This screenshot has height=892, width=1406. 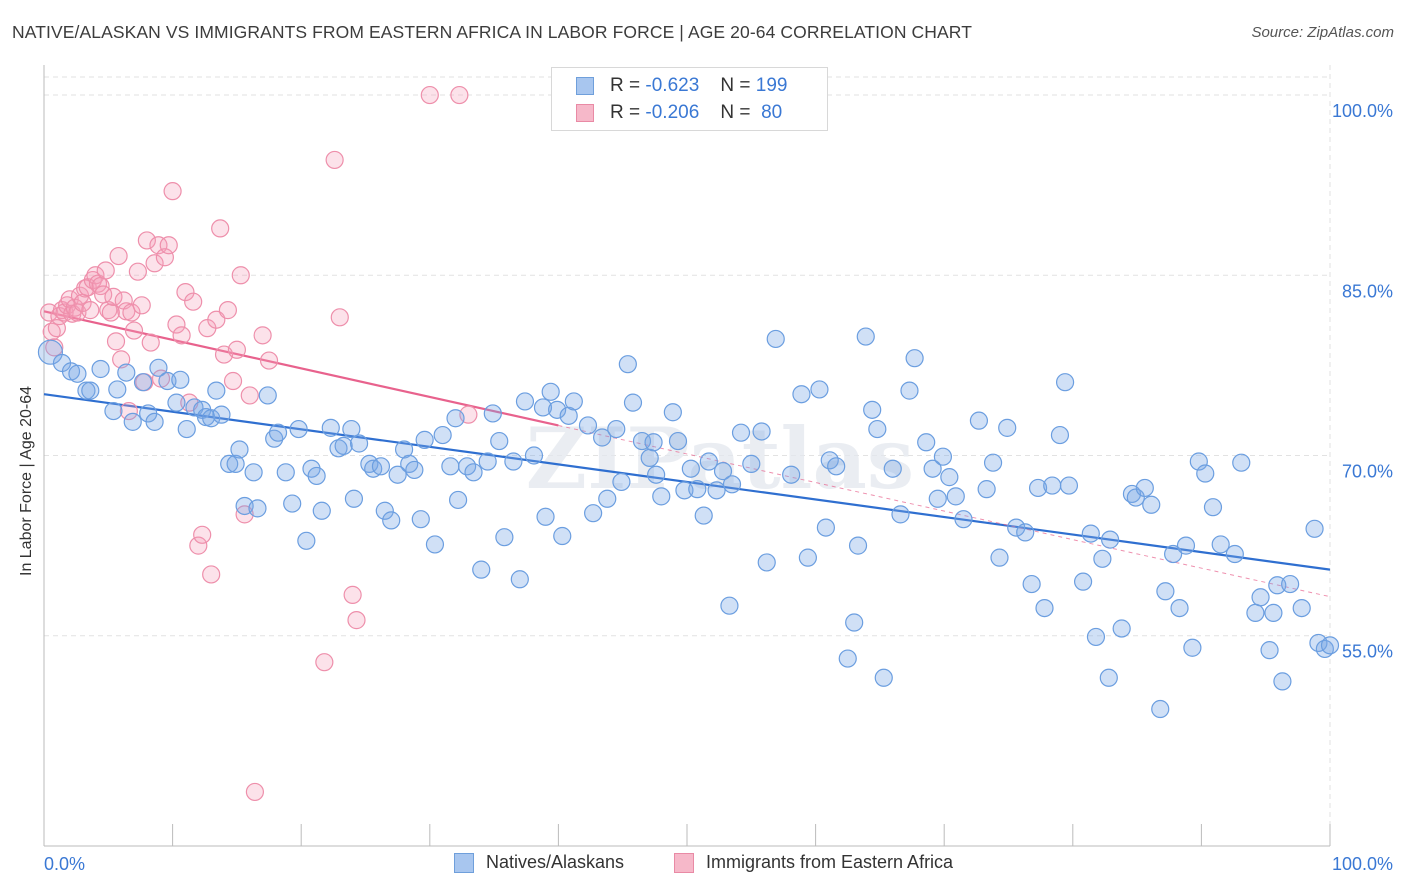 I want to click on x-tick-label: 0.0%, so click(x=64, y=864).